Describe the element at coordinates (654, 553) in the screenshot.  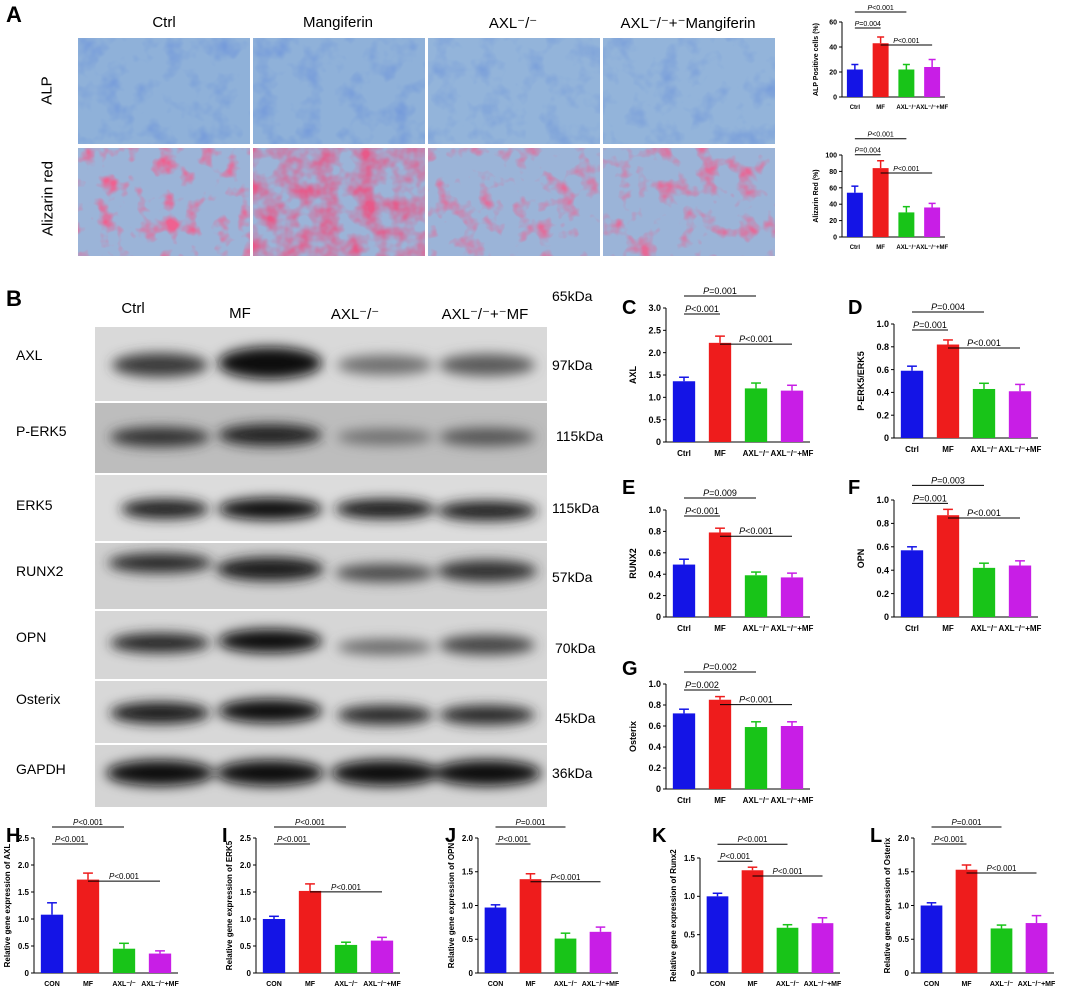
I see `y-tick-label: 0.6` at that location.